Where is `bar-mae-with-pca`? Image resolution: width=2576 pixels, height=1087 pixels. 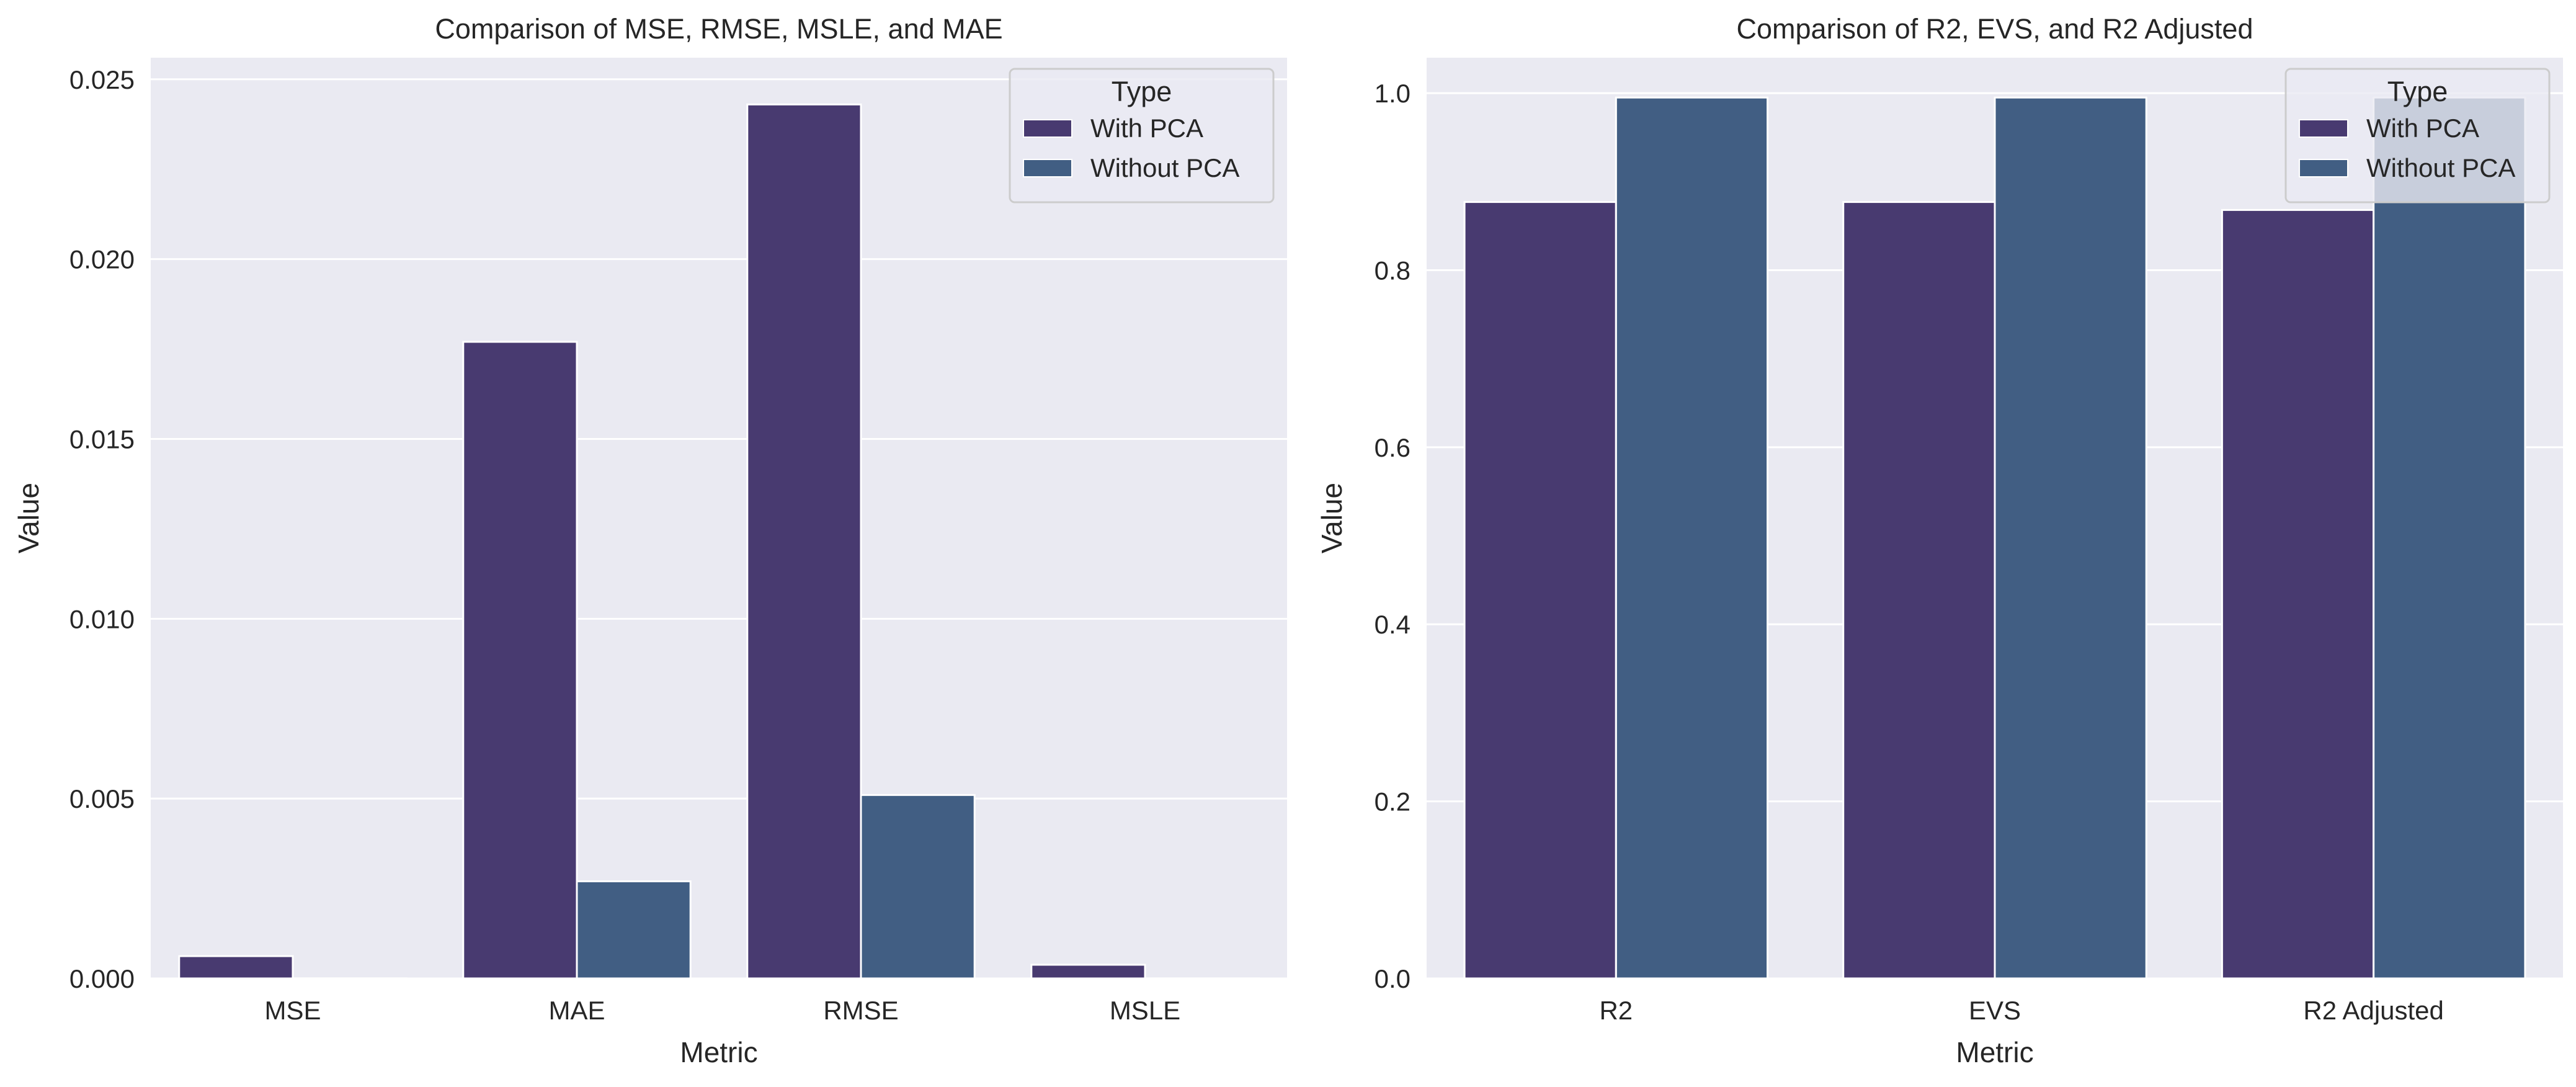
bar-mae-with-pca is located at coordinates (520, 660).